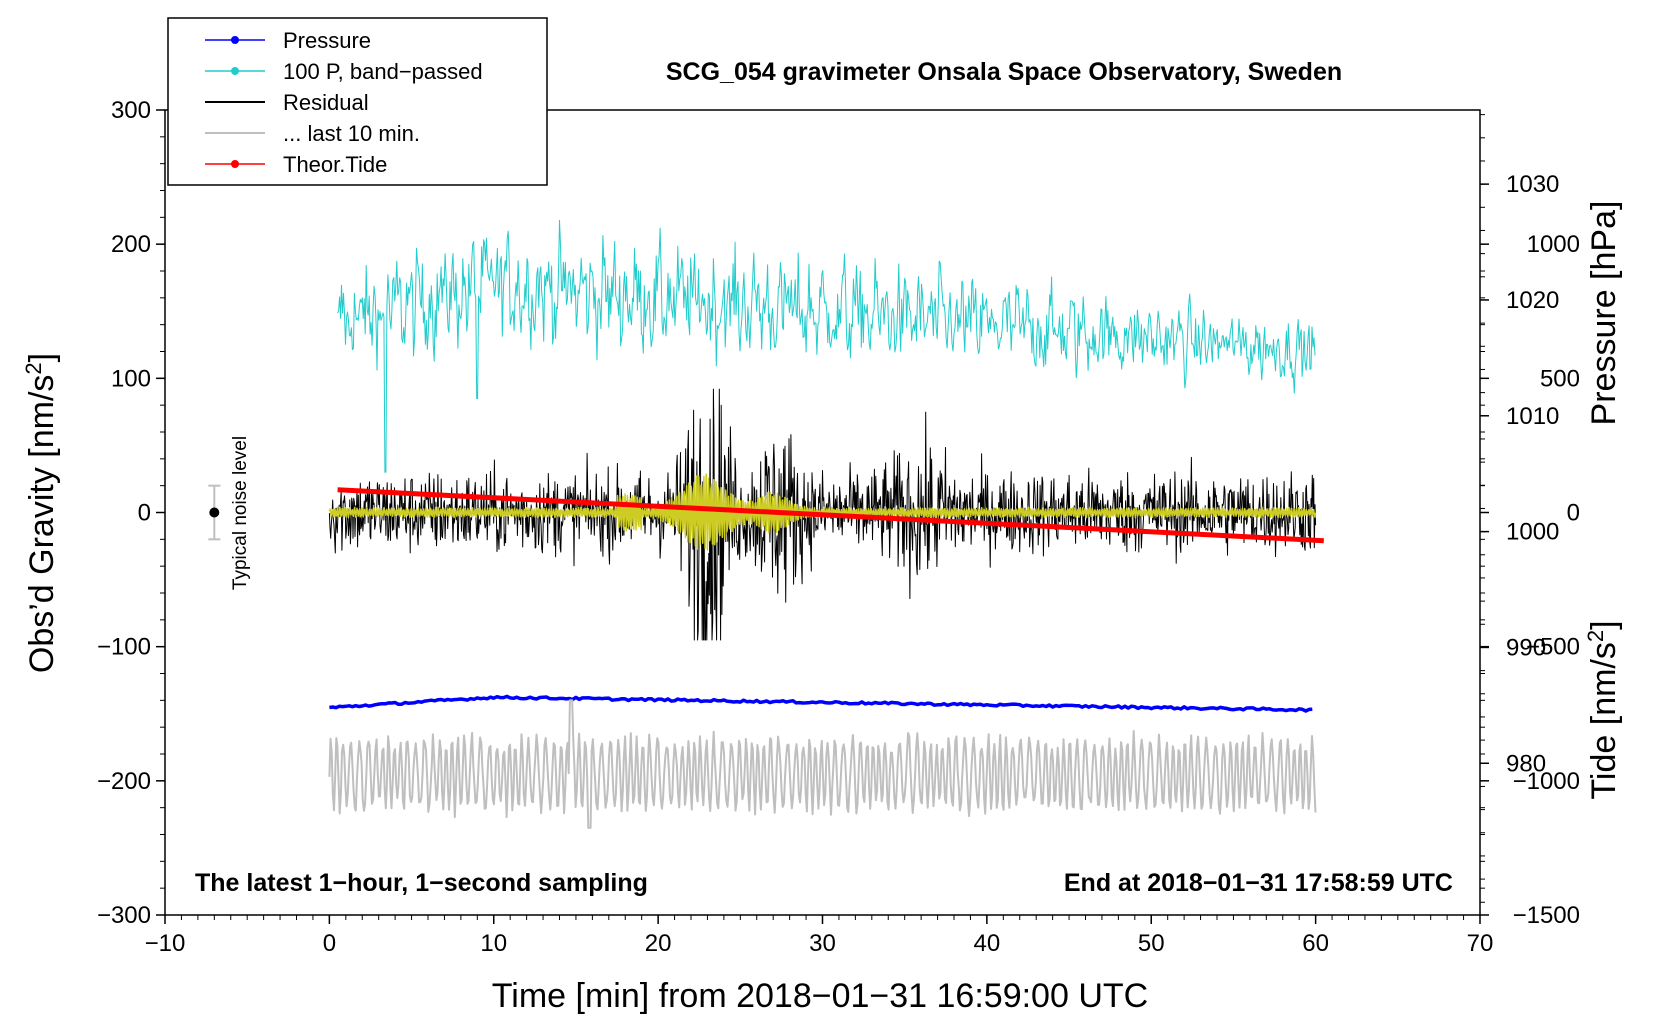 The width and height of the screenshot is (1660, 1020). What do you see at coordinates (1604, 720) in the screenshot?
I see `tide-axis-title-main: Tide [nm/s` at bounding box center [1604, 720].